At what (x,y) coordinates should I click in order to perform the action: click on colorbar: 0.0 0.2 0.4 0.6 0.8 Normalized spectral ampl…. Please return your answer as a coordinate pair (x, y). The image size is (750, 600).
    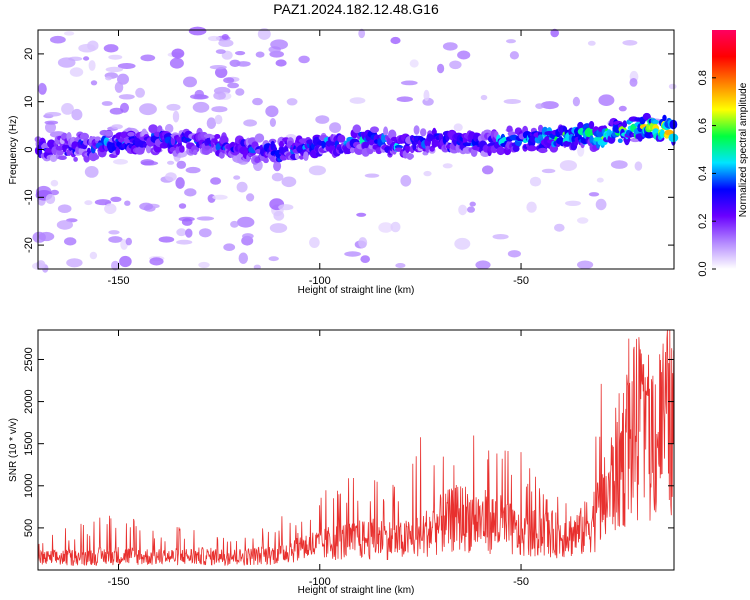
    Looking at the image, I should click on (723, 153).